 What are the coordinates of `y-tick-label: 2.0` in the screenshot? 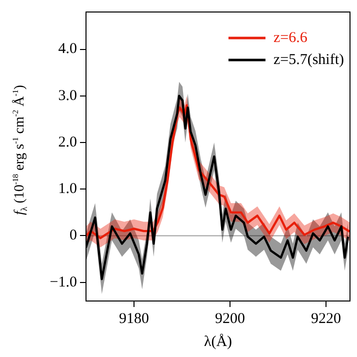 It's located at (67, 142).